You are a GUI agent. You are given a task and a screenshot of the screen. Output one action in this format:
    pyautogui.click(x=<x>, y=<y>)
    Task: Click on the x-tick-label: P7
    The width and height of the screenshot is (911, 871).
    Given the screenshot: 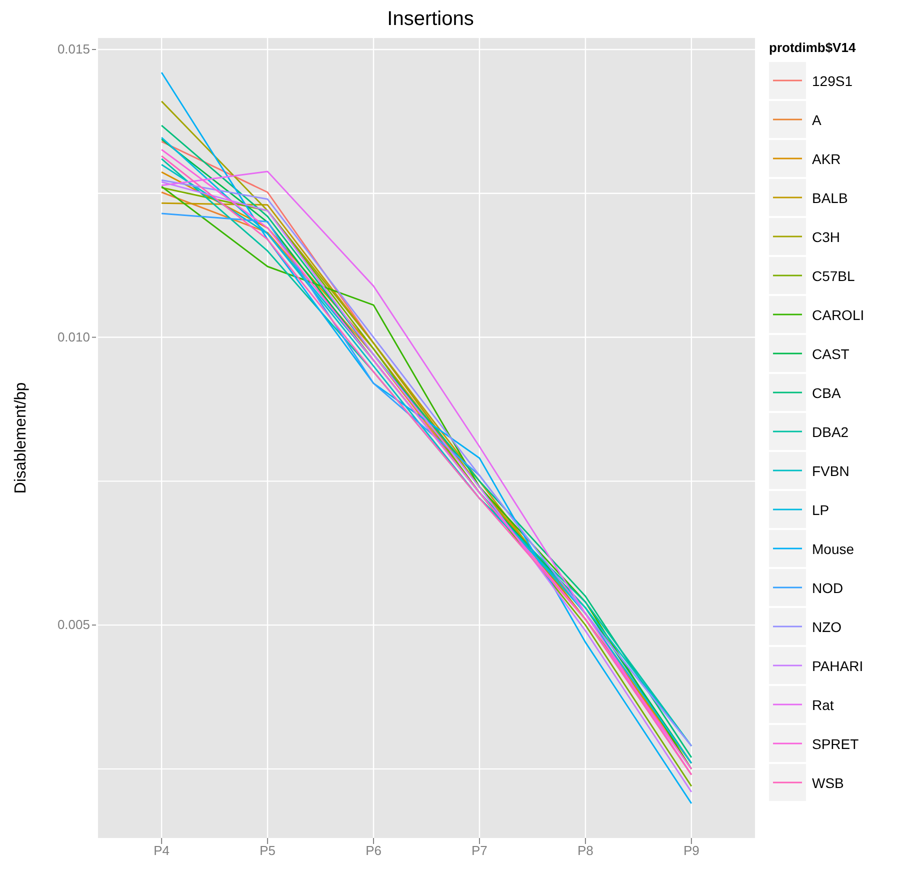 What is the action you would take?
    pyautogui.click(x=480, y=850)
    